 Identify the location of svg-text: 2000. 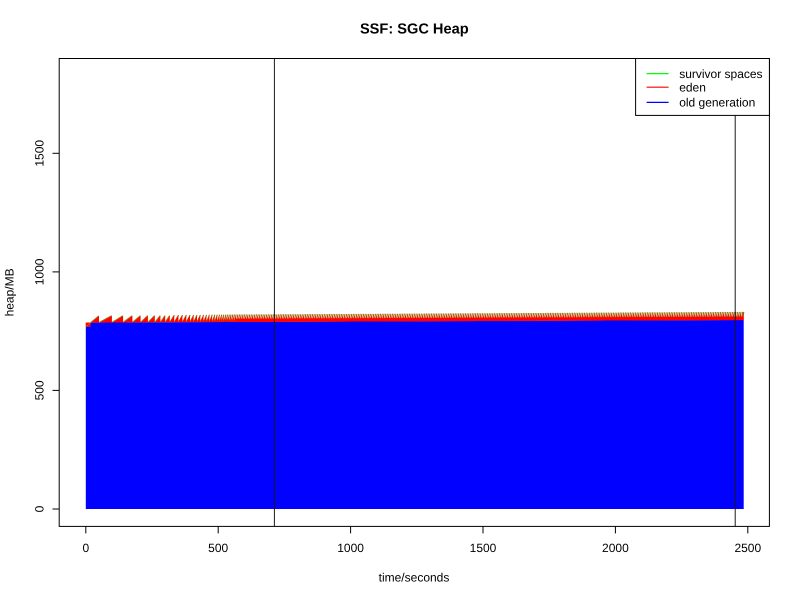
(615, 548).